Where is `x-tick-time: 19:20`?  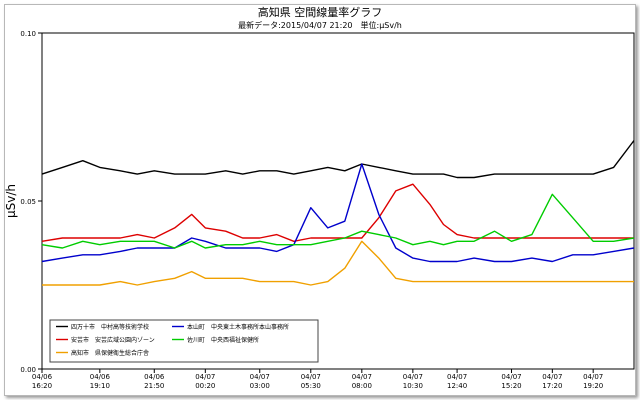 x-tick-time: 19:20 is located at coordinates (593, 386).